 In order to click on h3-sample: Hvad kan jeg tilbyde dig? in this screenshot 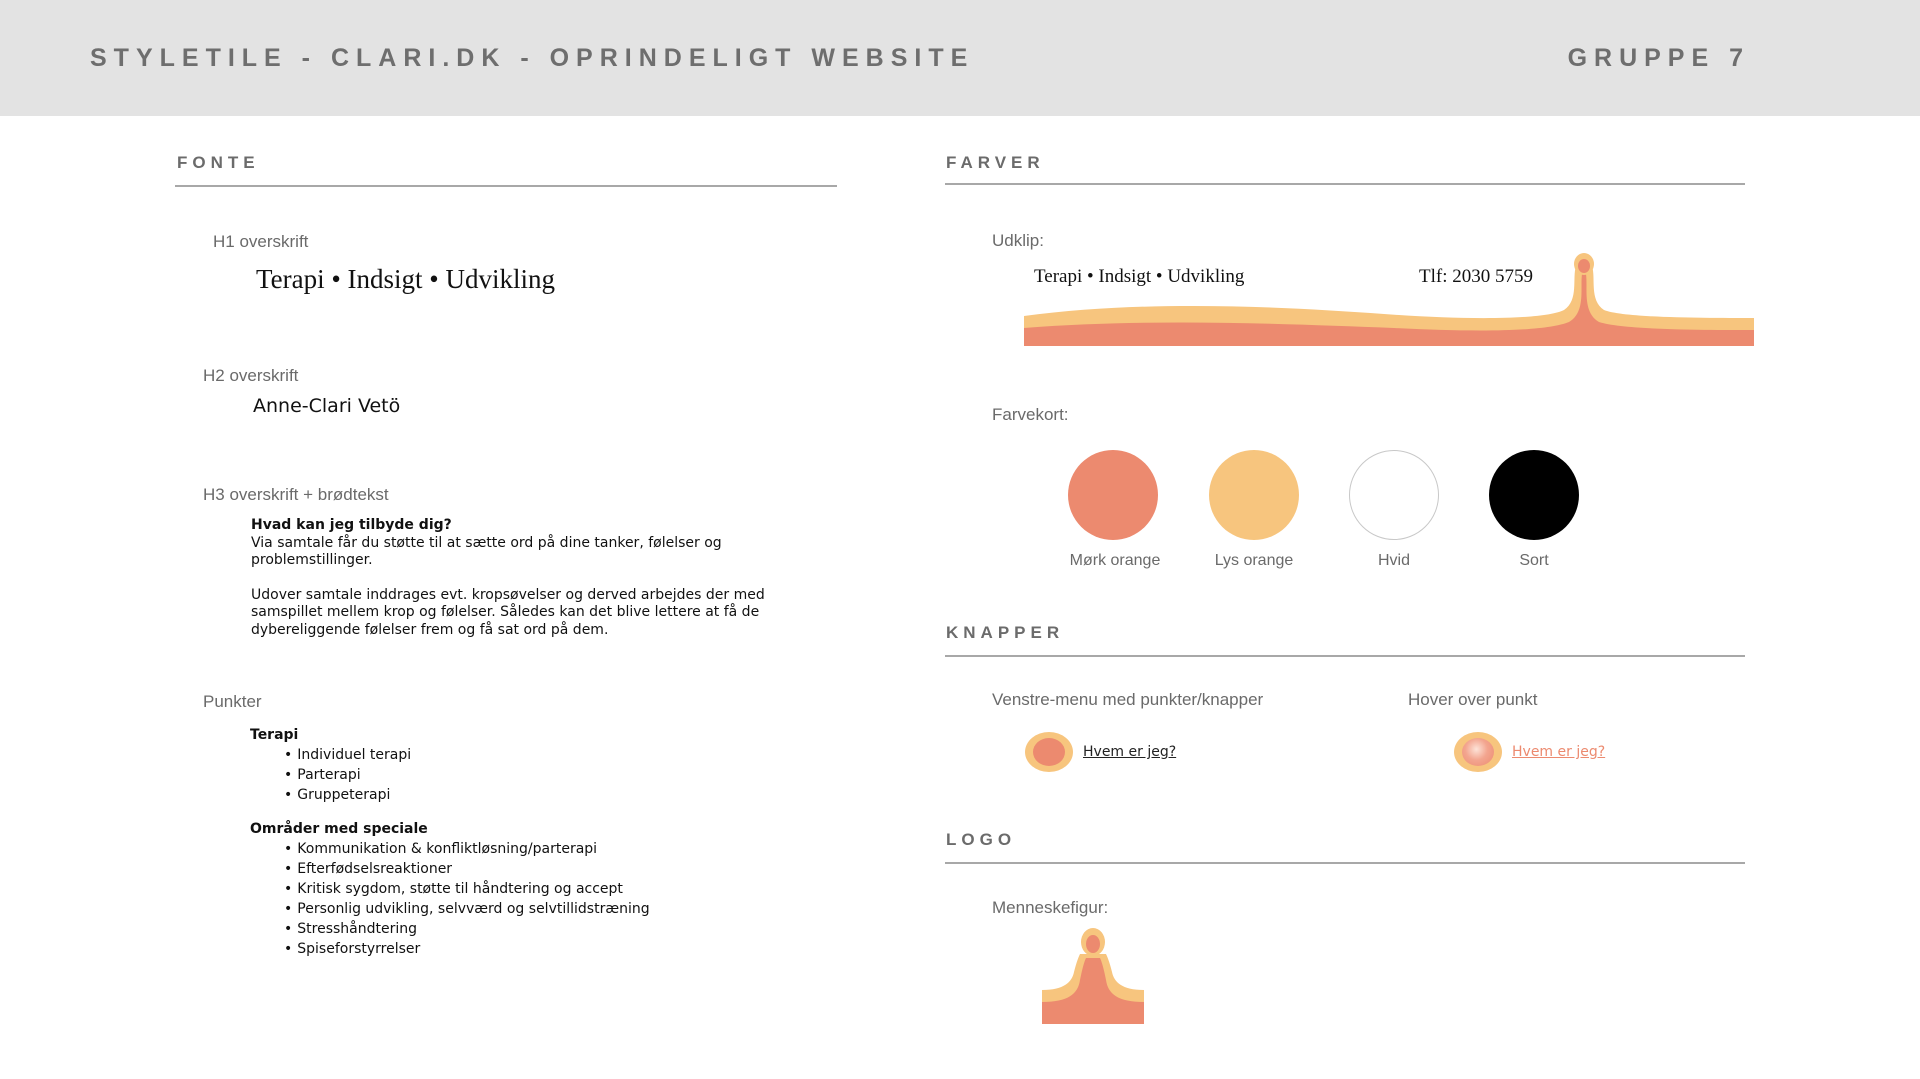, I will do `click(351, 525)`.